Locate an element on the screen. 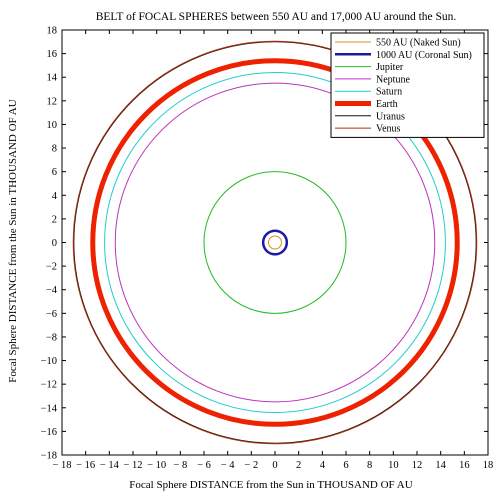 The height and width of the screenshot is (500, 500). x-tick-label: 4 is located at coordinates (323, 465).